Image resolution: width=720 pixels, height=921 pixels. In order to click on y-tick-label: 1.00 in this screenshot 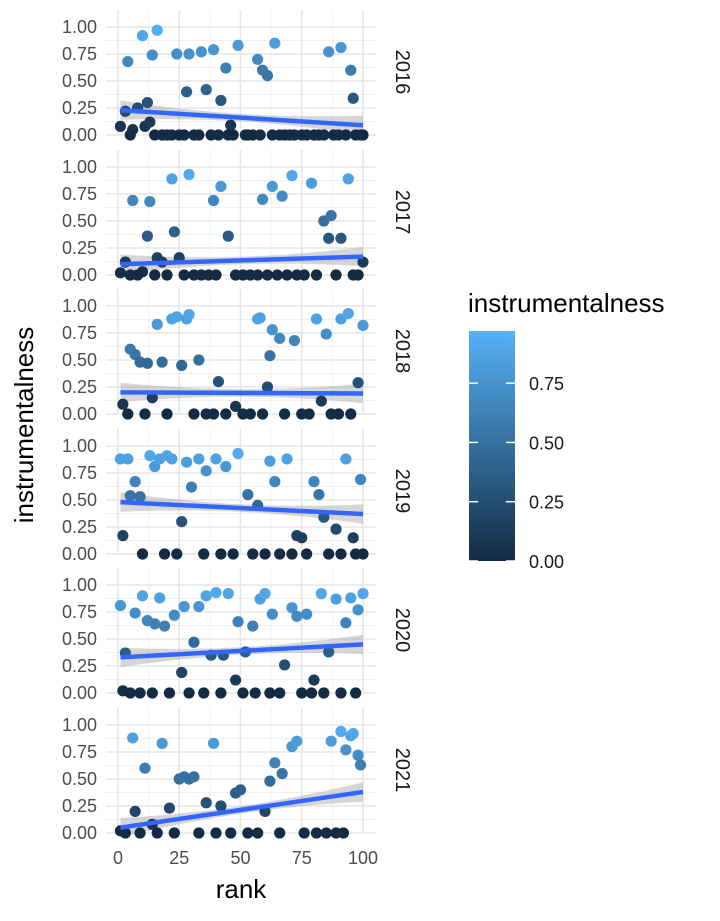, I will do `click(79, 585)`.